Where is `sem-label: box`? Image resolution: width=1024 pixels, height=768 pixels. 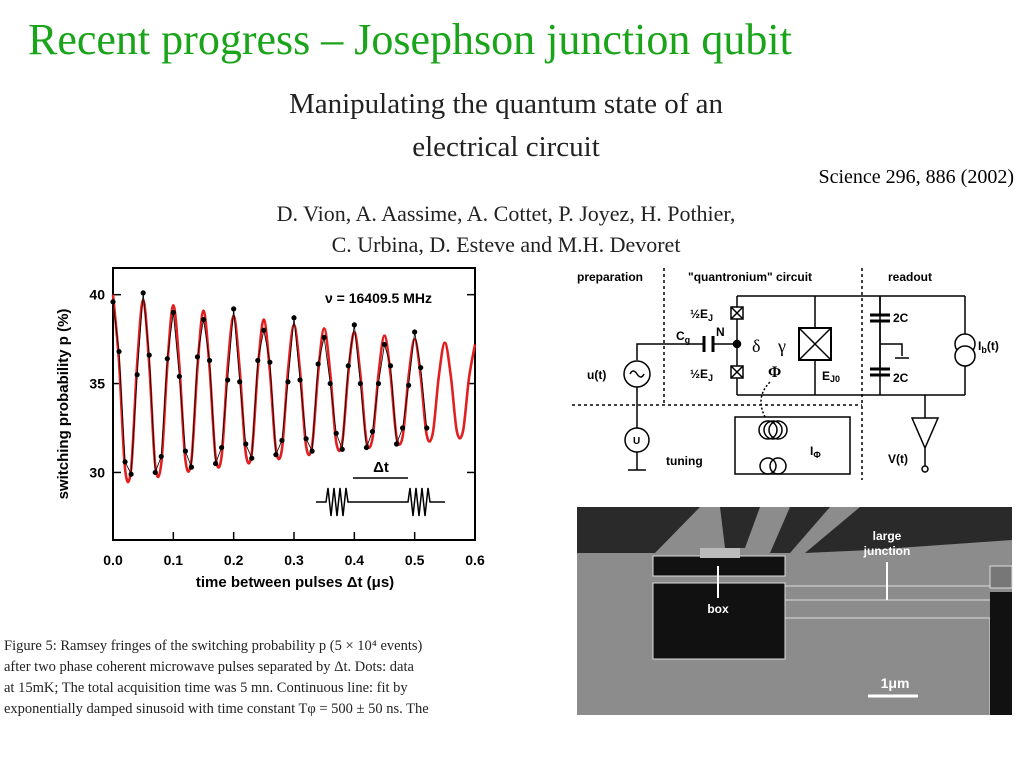 sem-label: box is located at coordinates (718, 609).